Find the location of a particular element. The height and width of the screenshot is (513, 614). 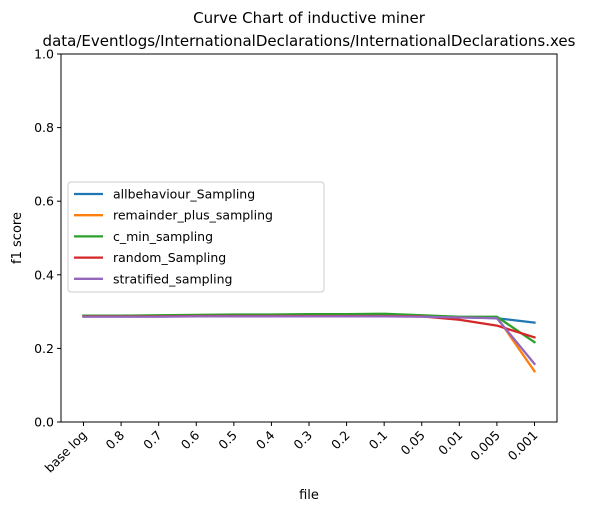

legend-label: remainder_plus_sampling is located at coordinates (193, 215).